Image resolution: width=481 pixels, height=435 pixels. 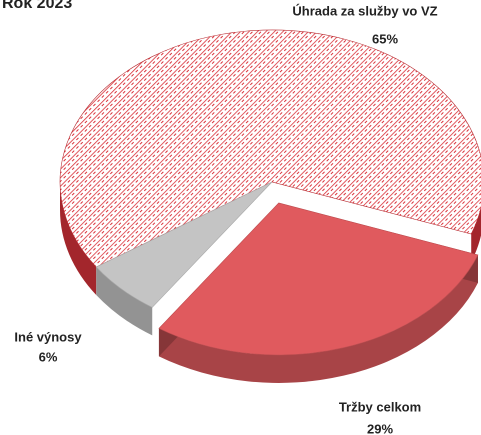 I want to click on slice-value-label: 65%, so click(x=385, y=38).